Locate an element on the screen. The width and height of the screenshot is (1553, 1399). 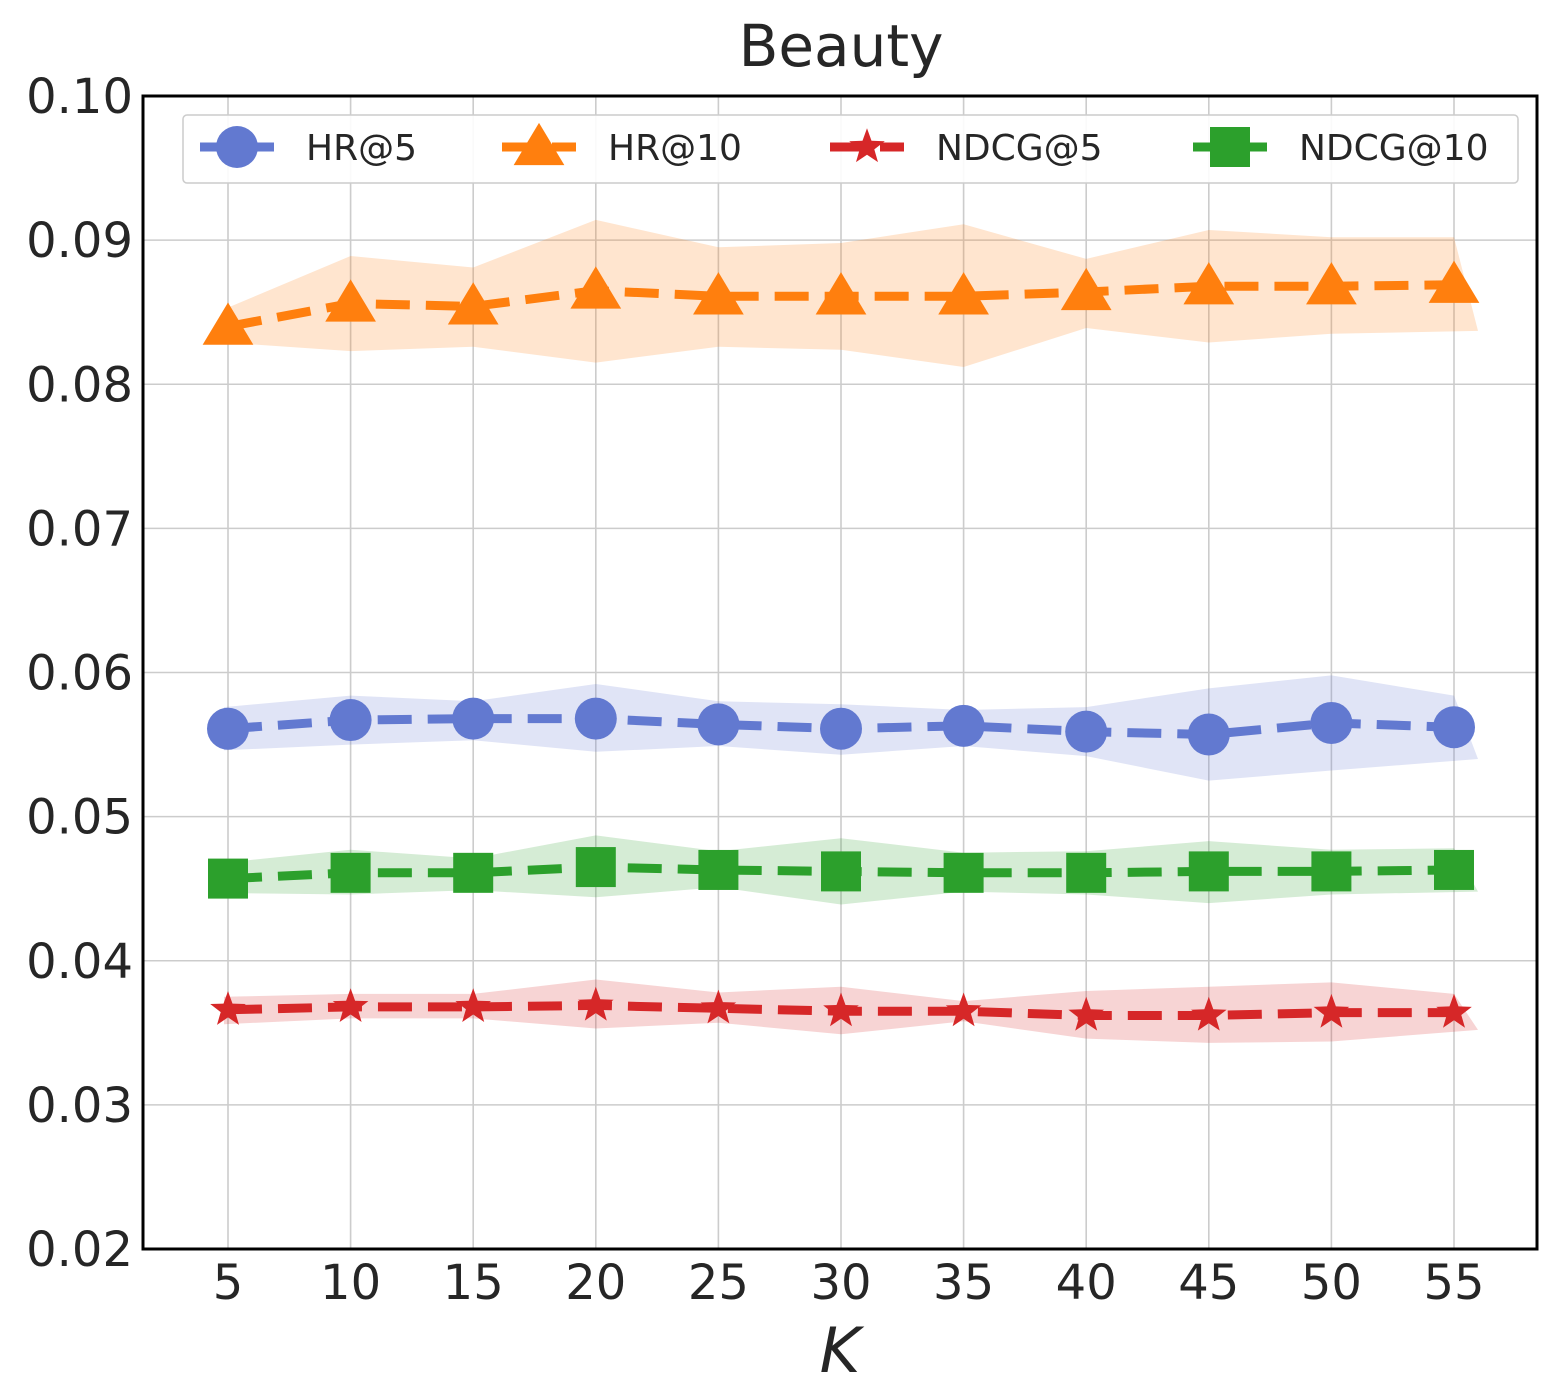
x-tick-label: 20 is located at coordinates (595, 1283).